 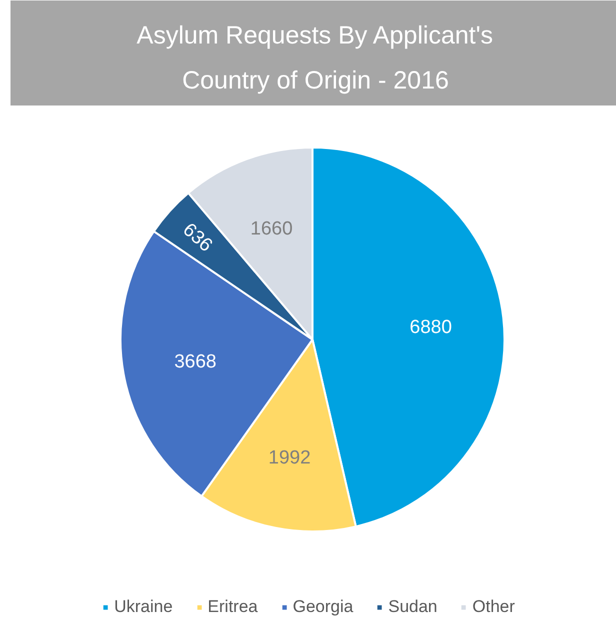 I want to click on legend-label: Eritrea, so click(x=233, y=607).